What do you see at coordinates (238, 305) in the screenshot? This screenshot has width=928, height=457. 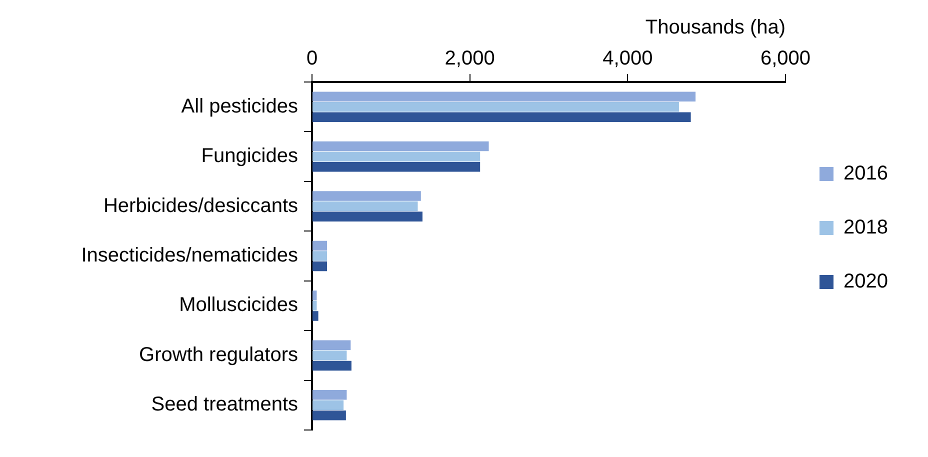 I see `y-tick-label: Molluscicides` at bounding box center [238, 305].